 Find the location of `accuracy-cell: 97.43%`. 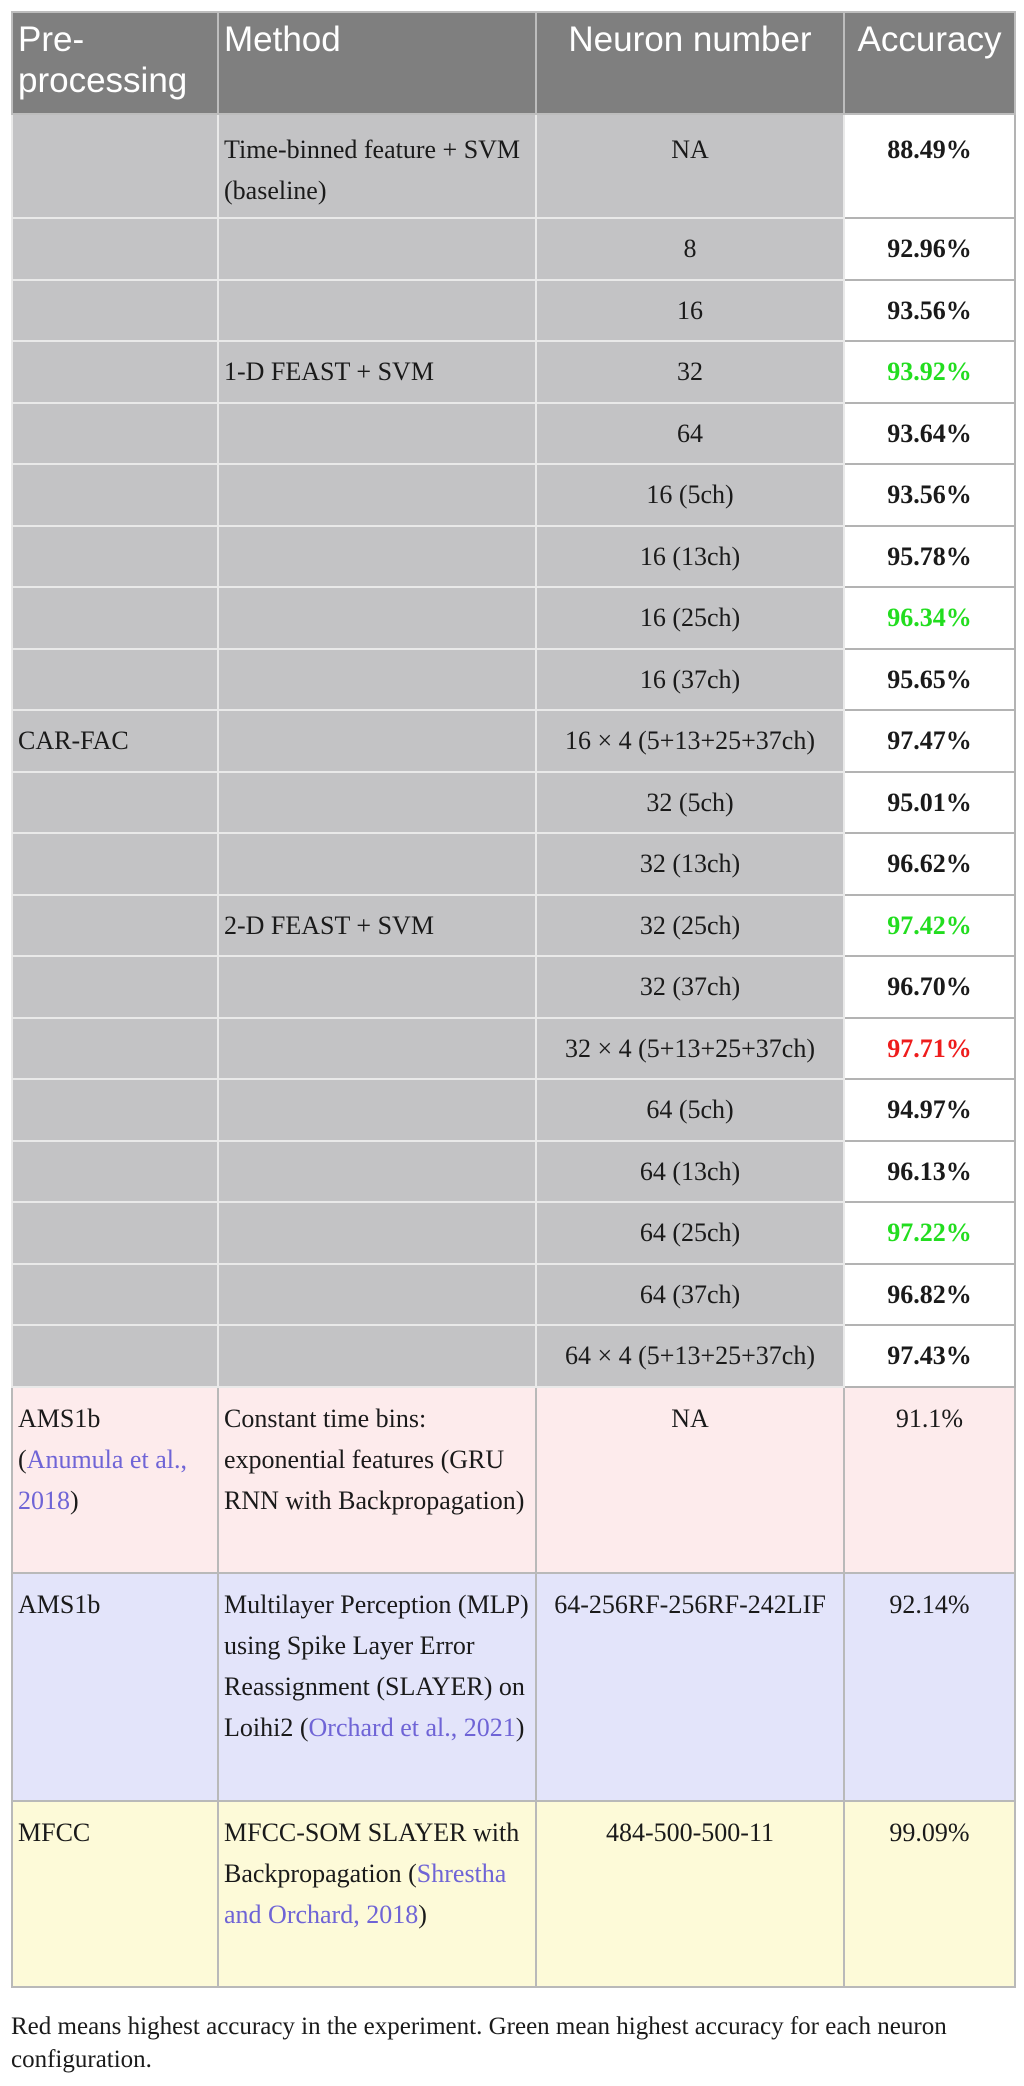

accuracy-cell: 97.43% is located at coordinates (929, 1356).